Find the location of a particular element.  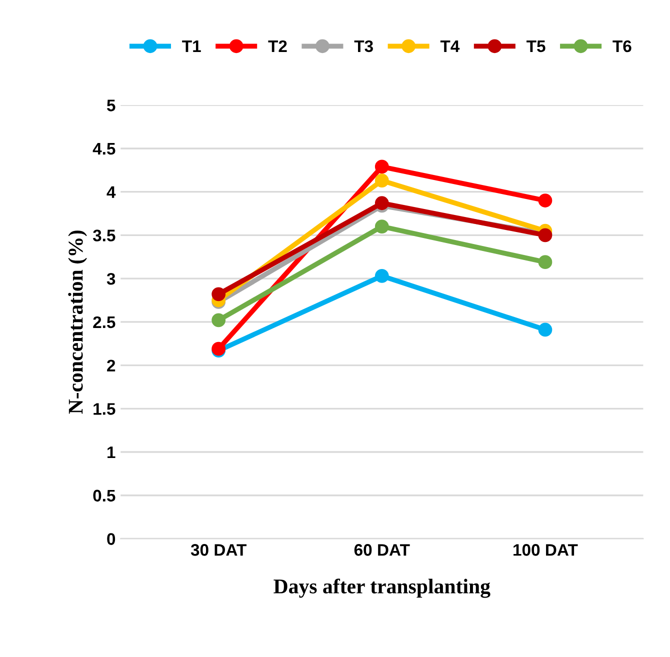

y-tick-label: 0.5 is located at coordinates (104, 496).